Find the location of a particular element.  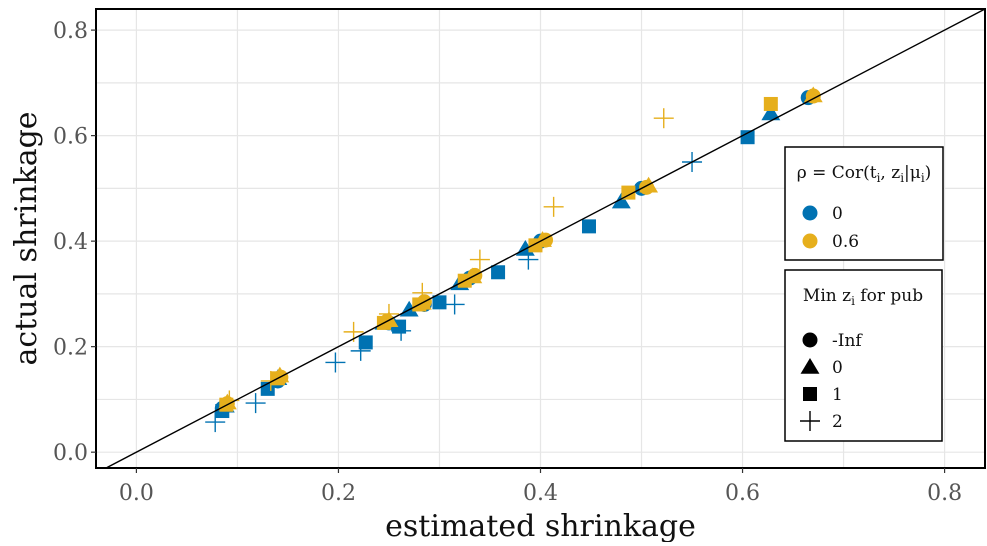

legend-shape-entries: -Inf 0 1 2 is located at coordinates (831, 381).